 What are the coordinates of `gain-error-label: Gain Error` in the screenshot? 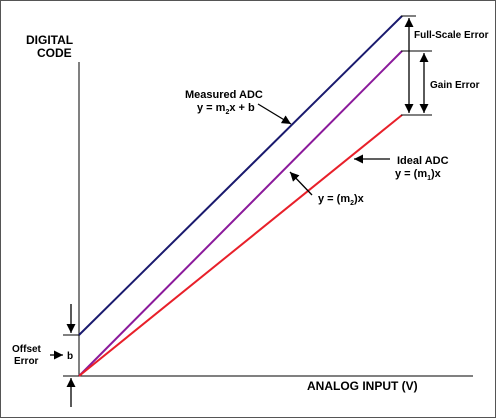 It's located at (455, 85).